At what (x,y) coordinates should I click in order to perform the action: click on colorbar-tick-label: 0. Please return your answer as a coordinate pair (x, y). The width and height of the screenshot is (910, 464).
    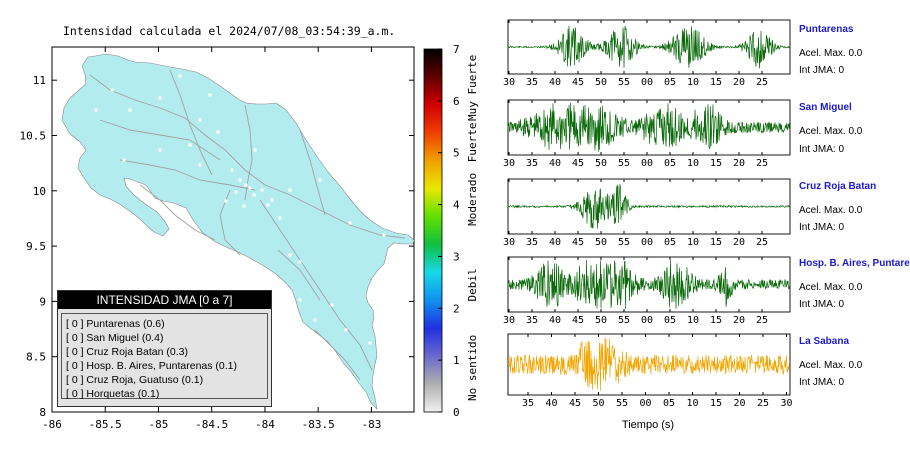
    Looking at the image, I should click on (456, 412).